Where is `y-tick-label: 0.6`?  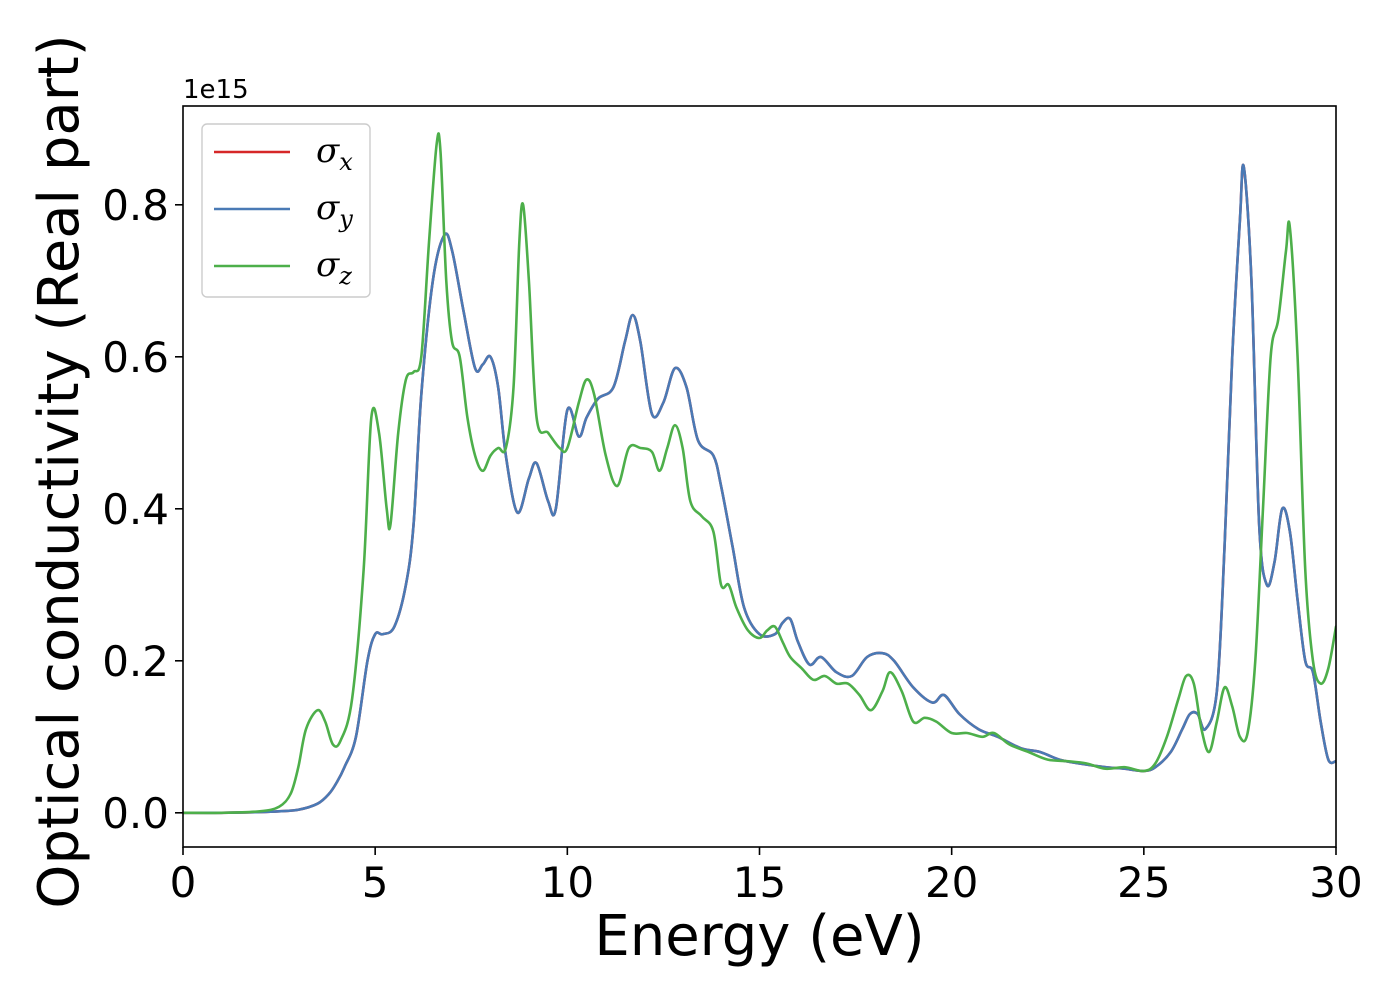
y-tick-label: 0.6 is located at coordinates (135, 357).